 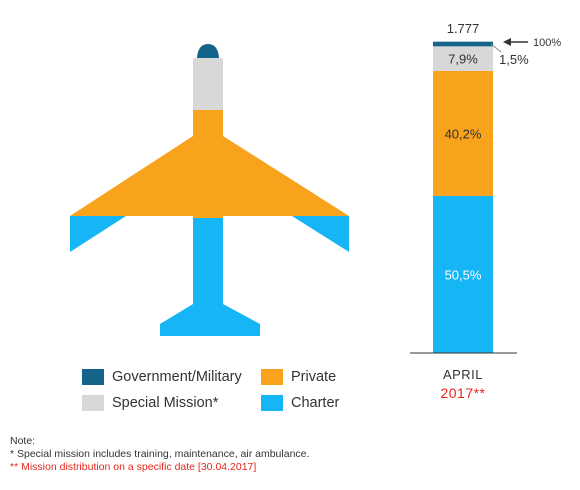 I want to click on data-label-private: 40,2%, so click(x=463, y=133).